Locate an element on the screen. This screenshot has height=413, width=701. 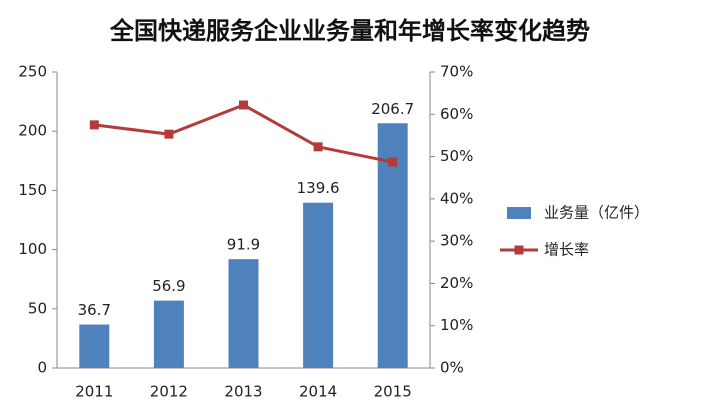
y2-tick-label: 0% is located at coordinates (452, 368).